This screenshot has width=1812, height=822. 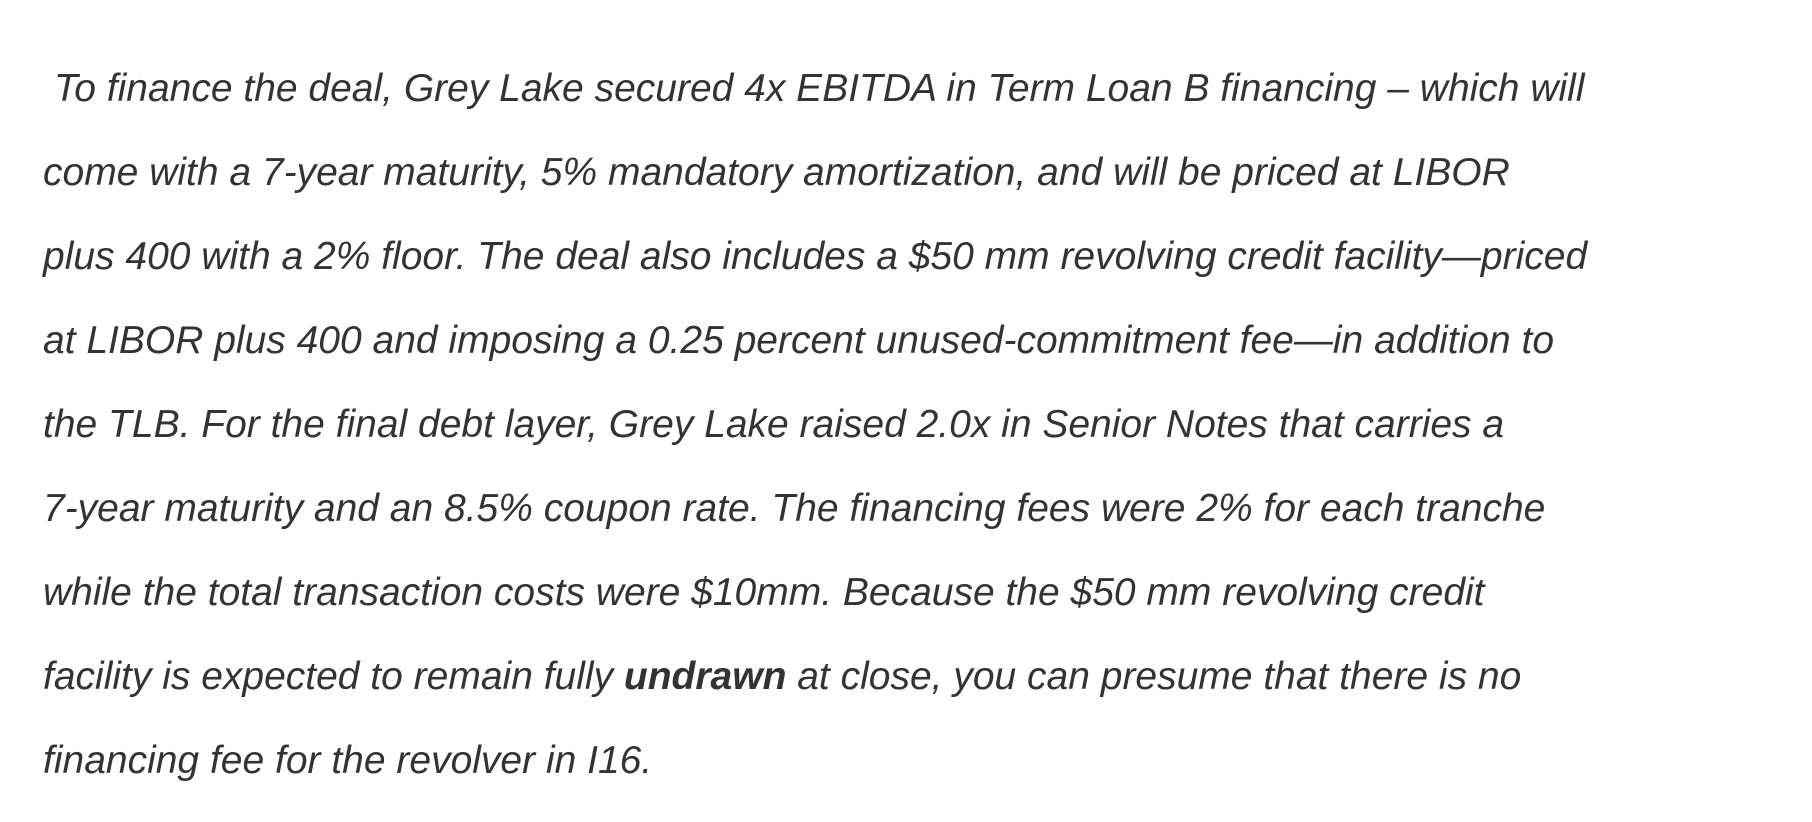 What do you see at coordinates (705, 676) in the screenshot?
I see `undrawn-emphasis: undrawn` at bounding box center [705, 676].